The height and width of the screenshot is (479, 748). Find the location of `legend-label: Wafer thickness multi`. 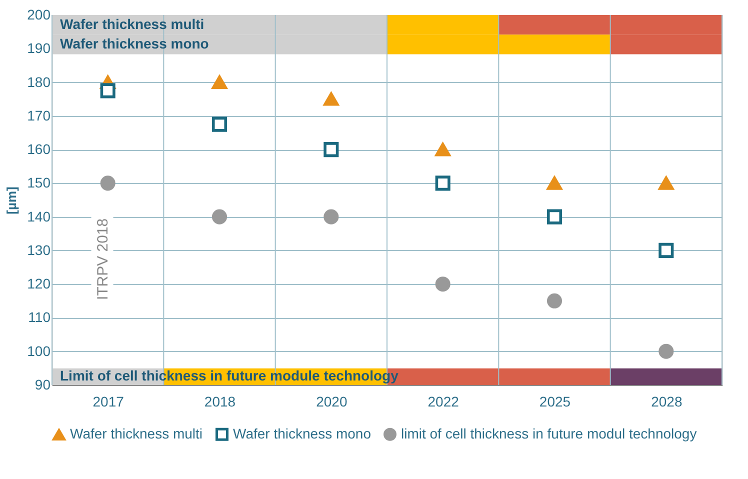

legend-label: Wafer thickness multi is located at coordinates (136, 434).